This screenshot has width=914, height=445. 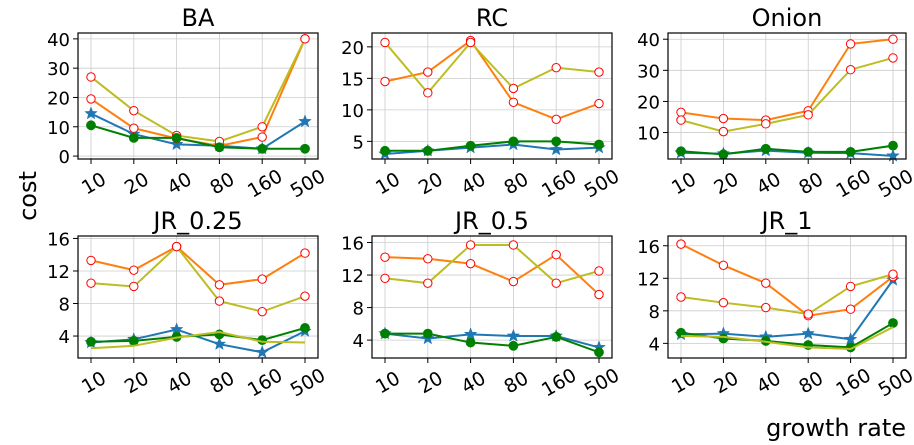 I want to click on subplot-6: 4 8 12 16 10 20 40 80 160 500 JR_1, so click(x=775, y=304).